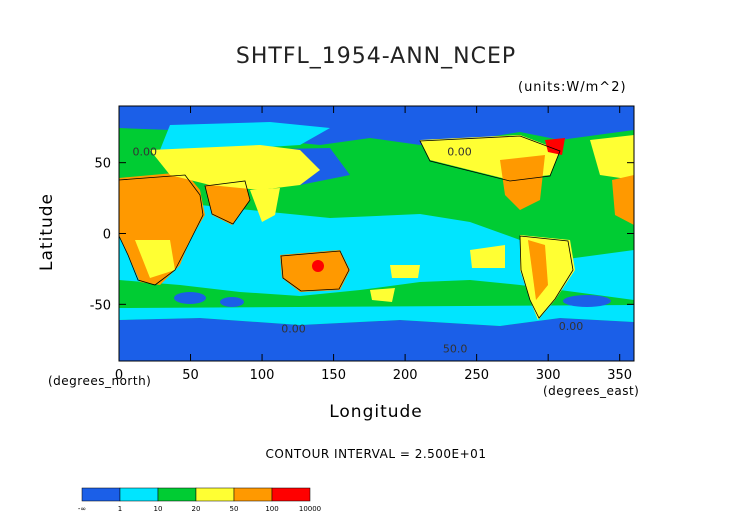  What do you see at coordinates (405, 375) in the screenshot?
I see `x-tick-label: 200` at bounding box center [405, 375].